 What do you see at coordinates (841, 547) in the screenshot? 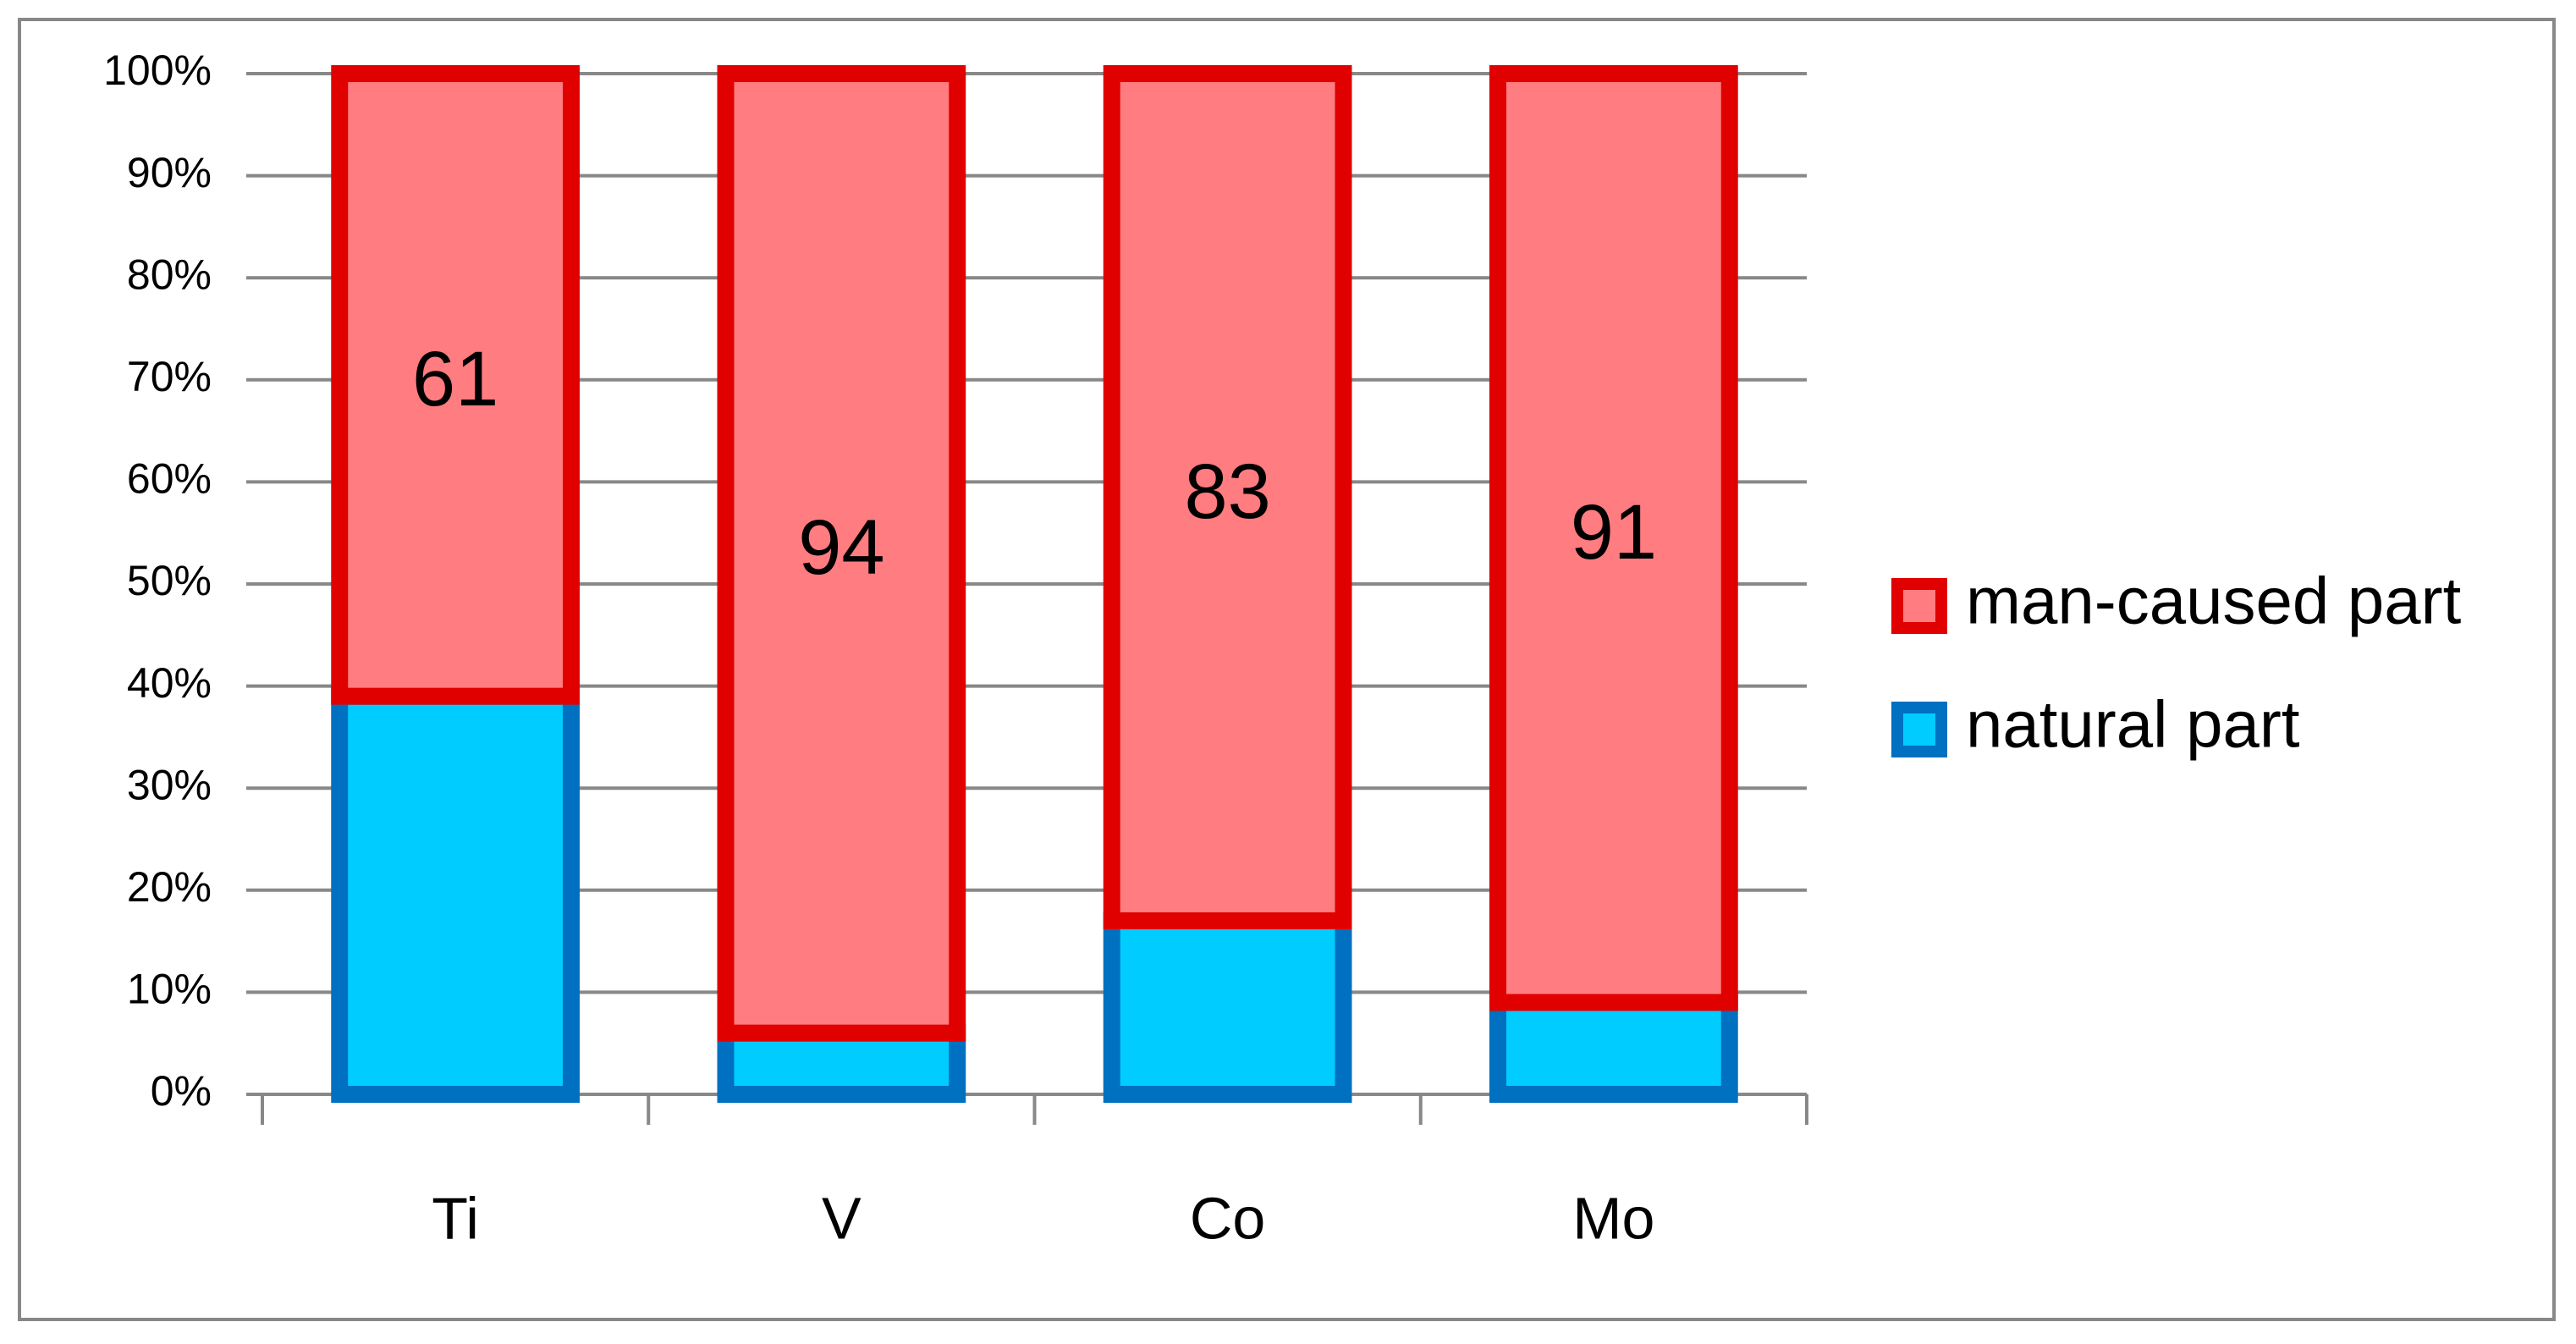
I see `data-label: 94` at bounding box center [841, 547].